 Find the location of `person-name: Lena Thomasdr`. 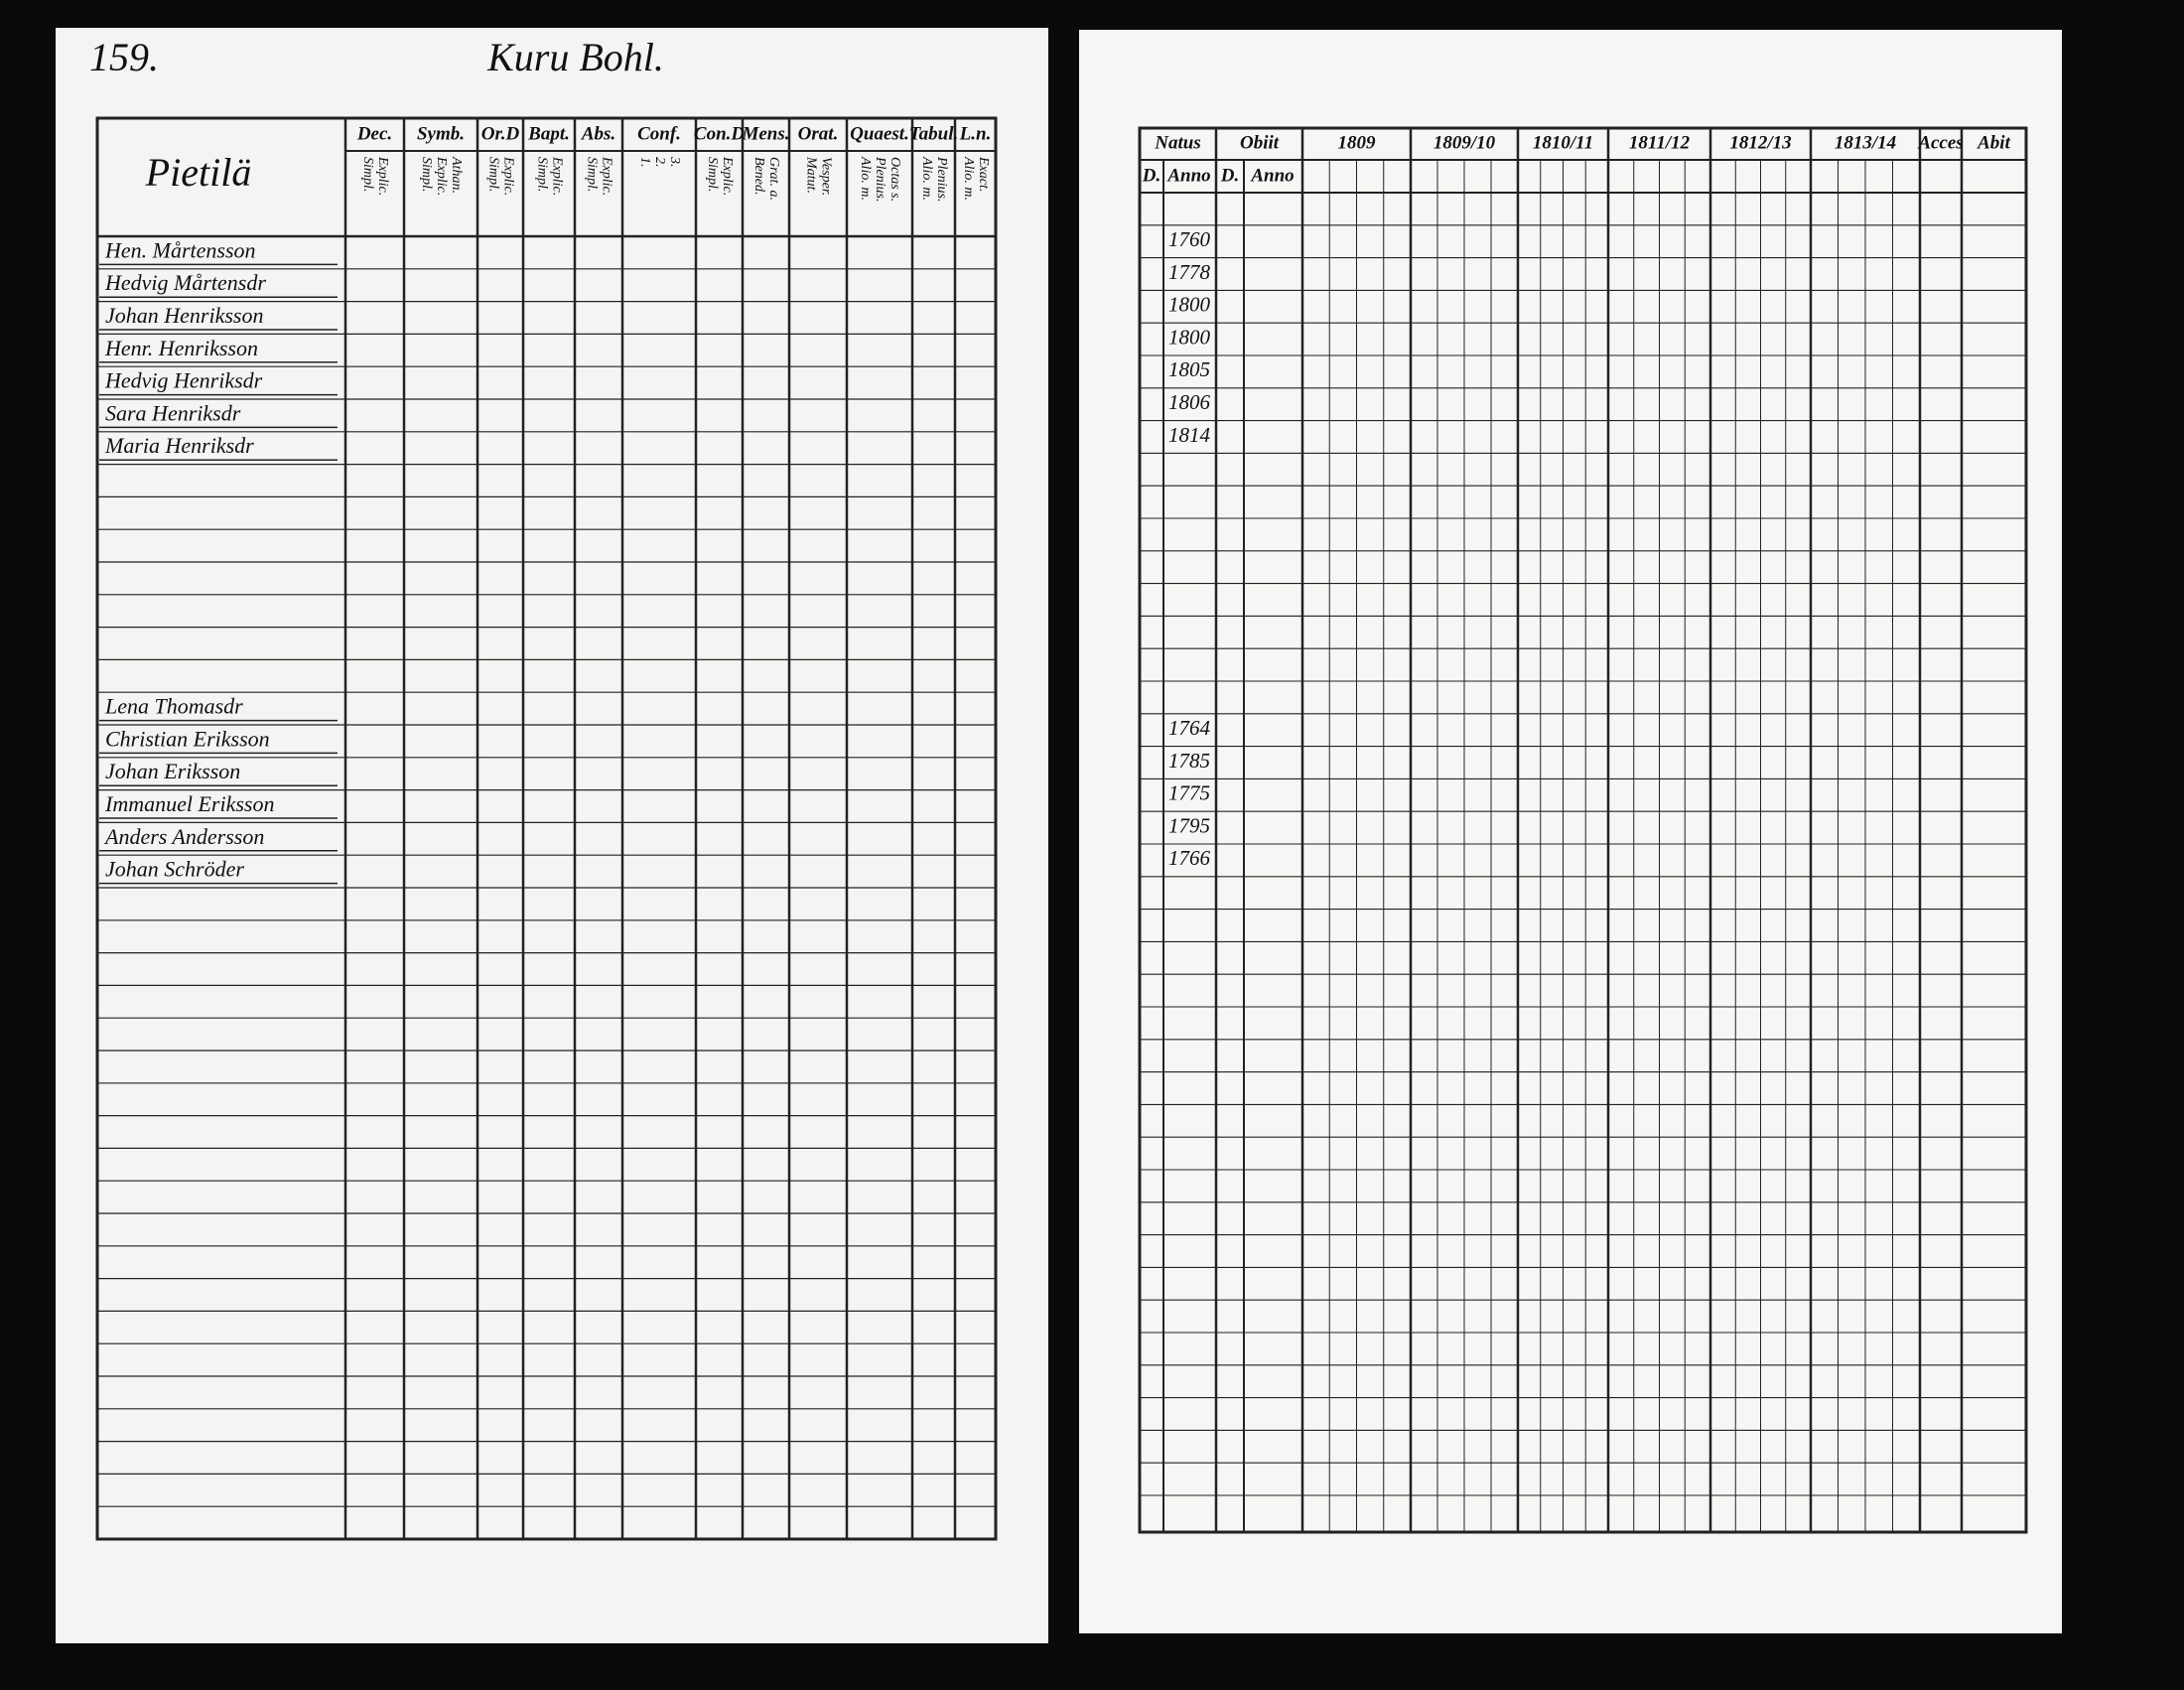

person-name: Lena Thomasdr is located at coordinates (173, 706).